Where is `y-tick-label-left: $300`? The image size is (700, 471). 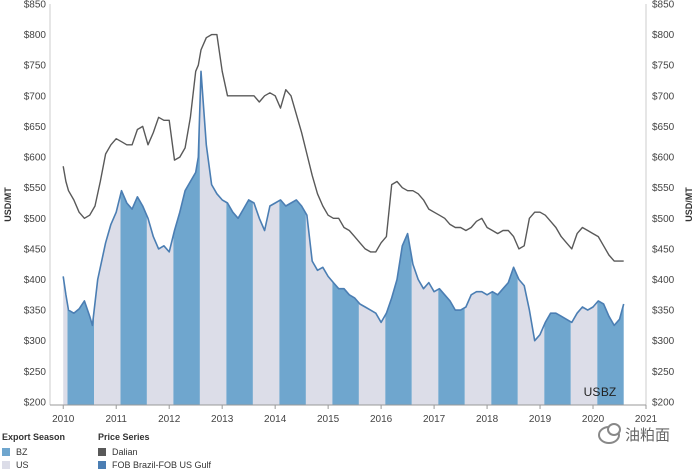
y-tick-label-left: $300 is located at coordinates (35, 341).